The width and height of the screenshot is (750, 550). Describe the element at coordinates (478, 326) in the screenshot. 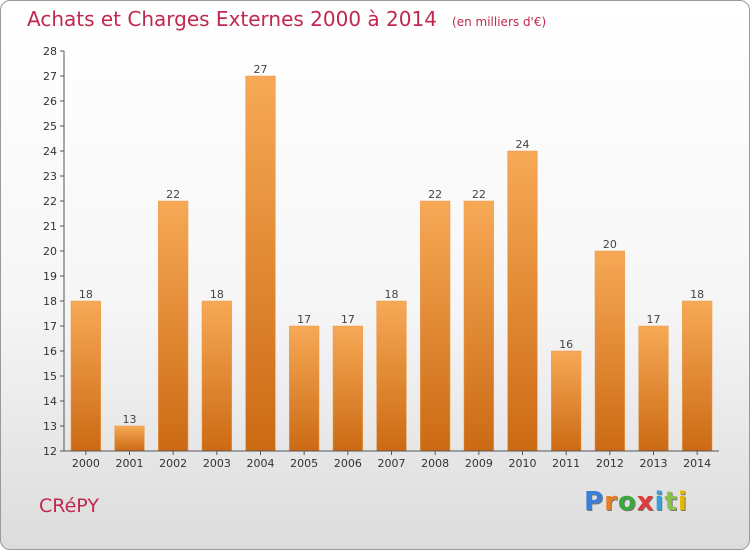

I see `bar-2009` at that location.